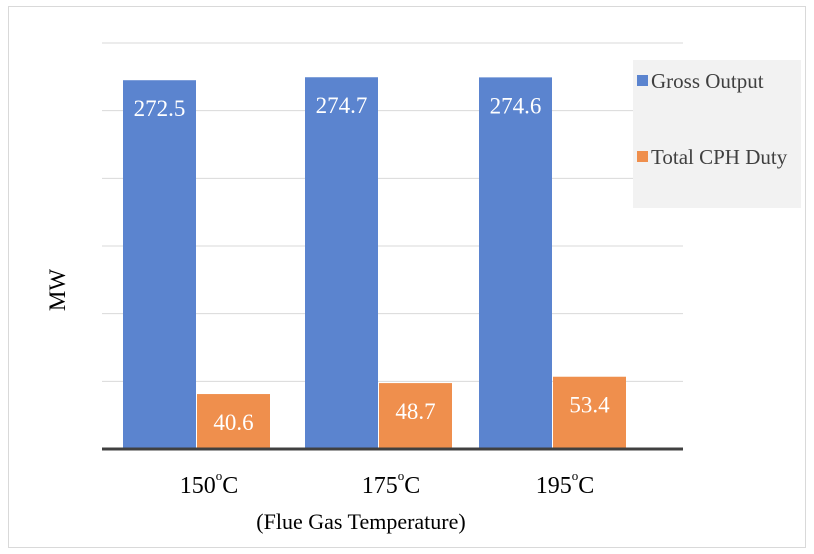  Describe the element at coordinates (553, 486) in the screenshot. I see `x-tick-value: 195` at that location.